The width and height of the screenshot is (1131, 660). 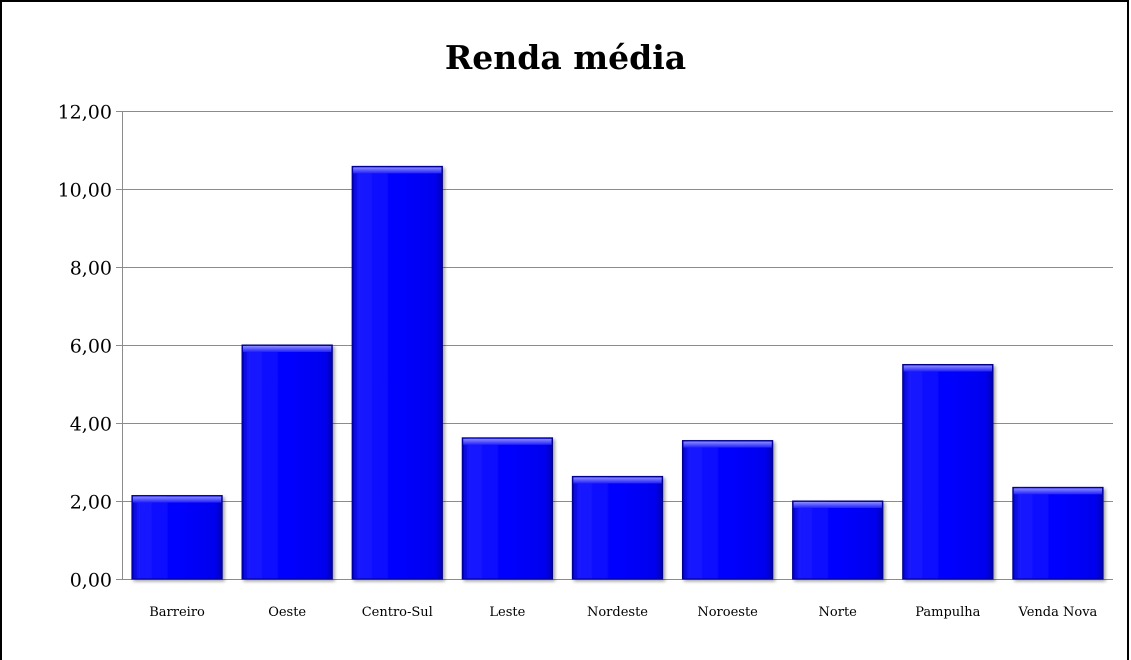 I want to click on y-tick-label: 0,00, so click(x=91, y=581).